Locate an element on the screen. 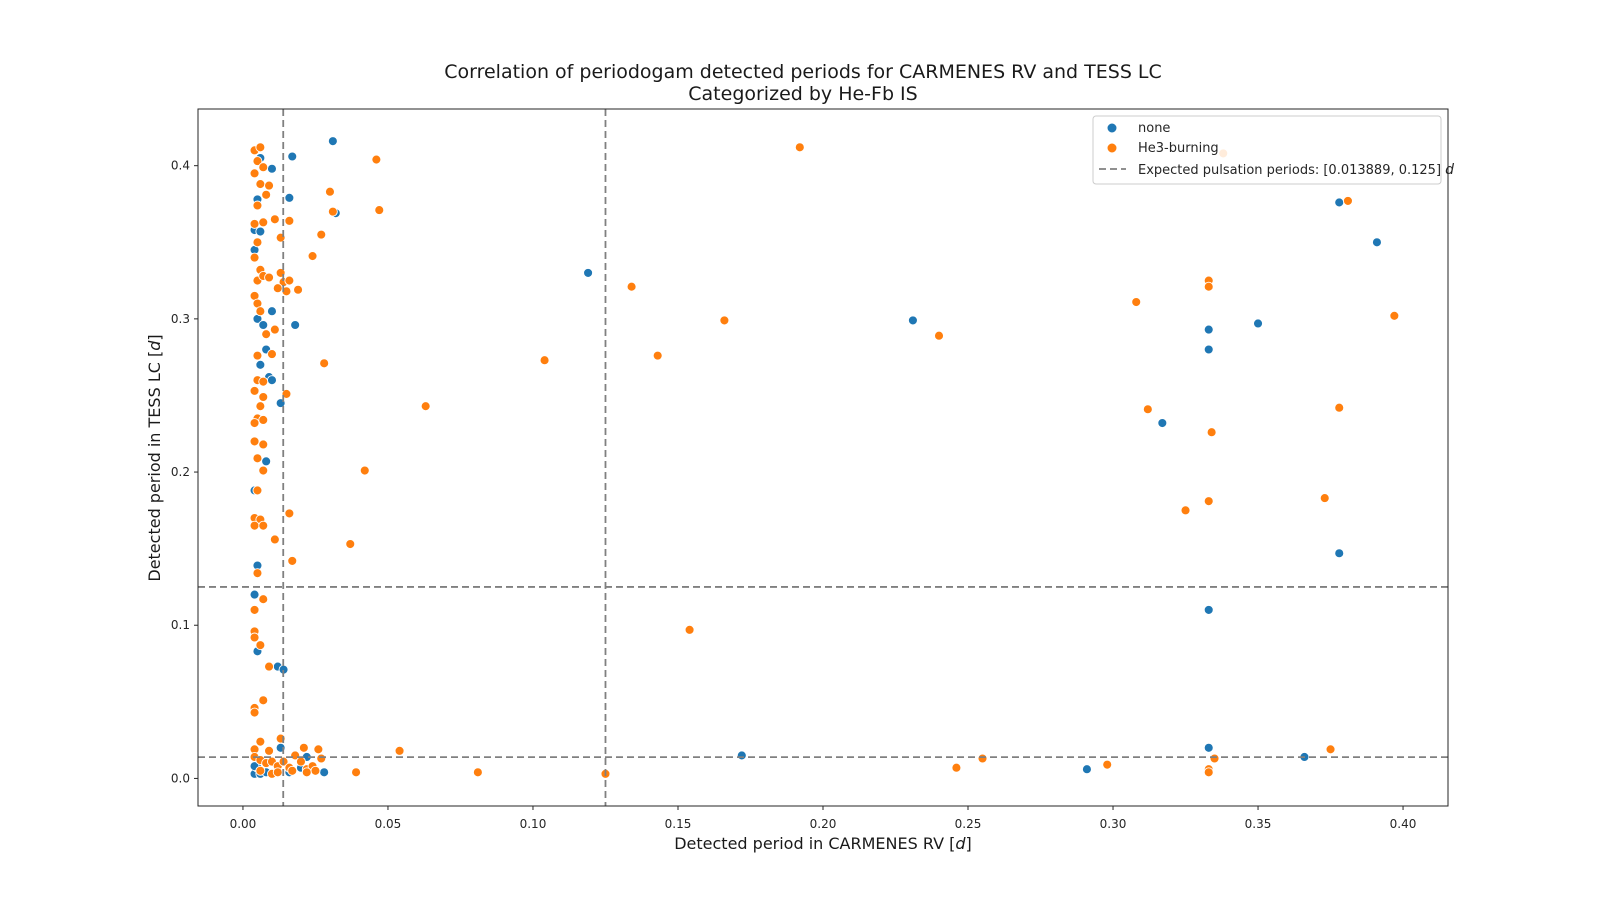 This screenshot has width=1600, height=900. x-tick-label: 0.05 is located at coordinates (388, 824).